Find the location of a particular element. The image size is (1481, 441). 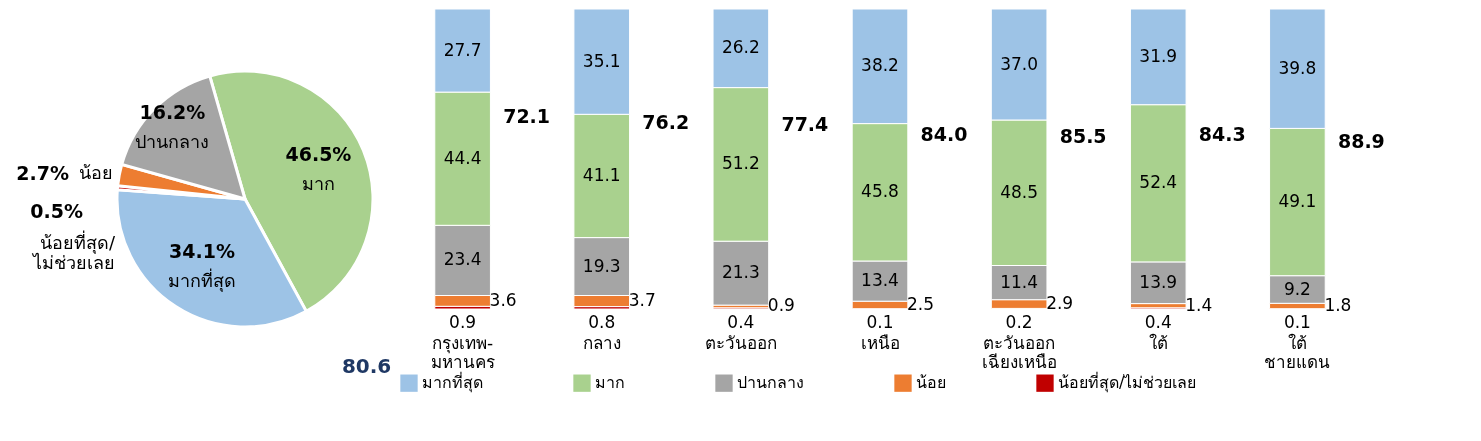

x-tick-label: ตะวันออก is located at coordinates (740, 342).